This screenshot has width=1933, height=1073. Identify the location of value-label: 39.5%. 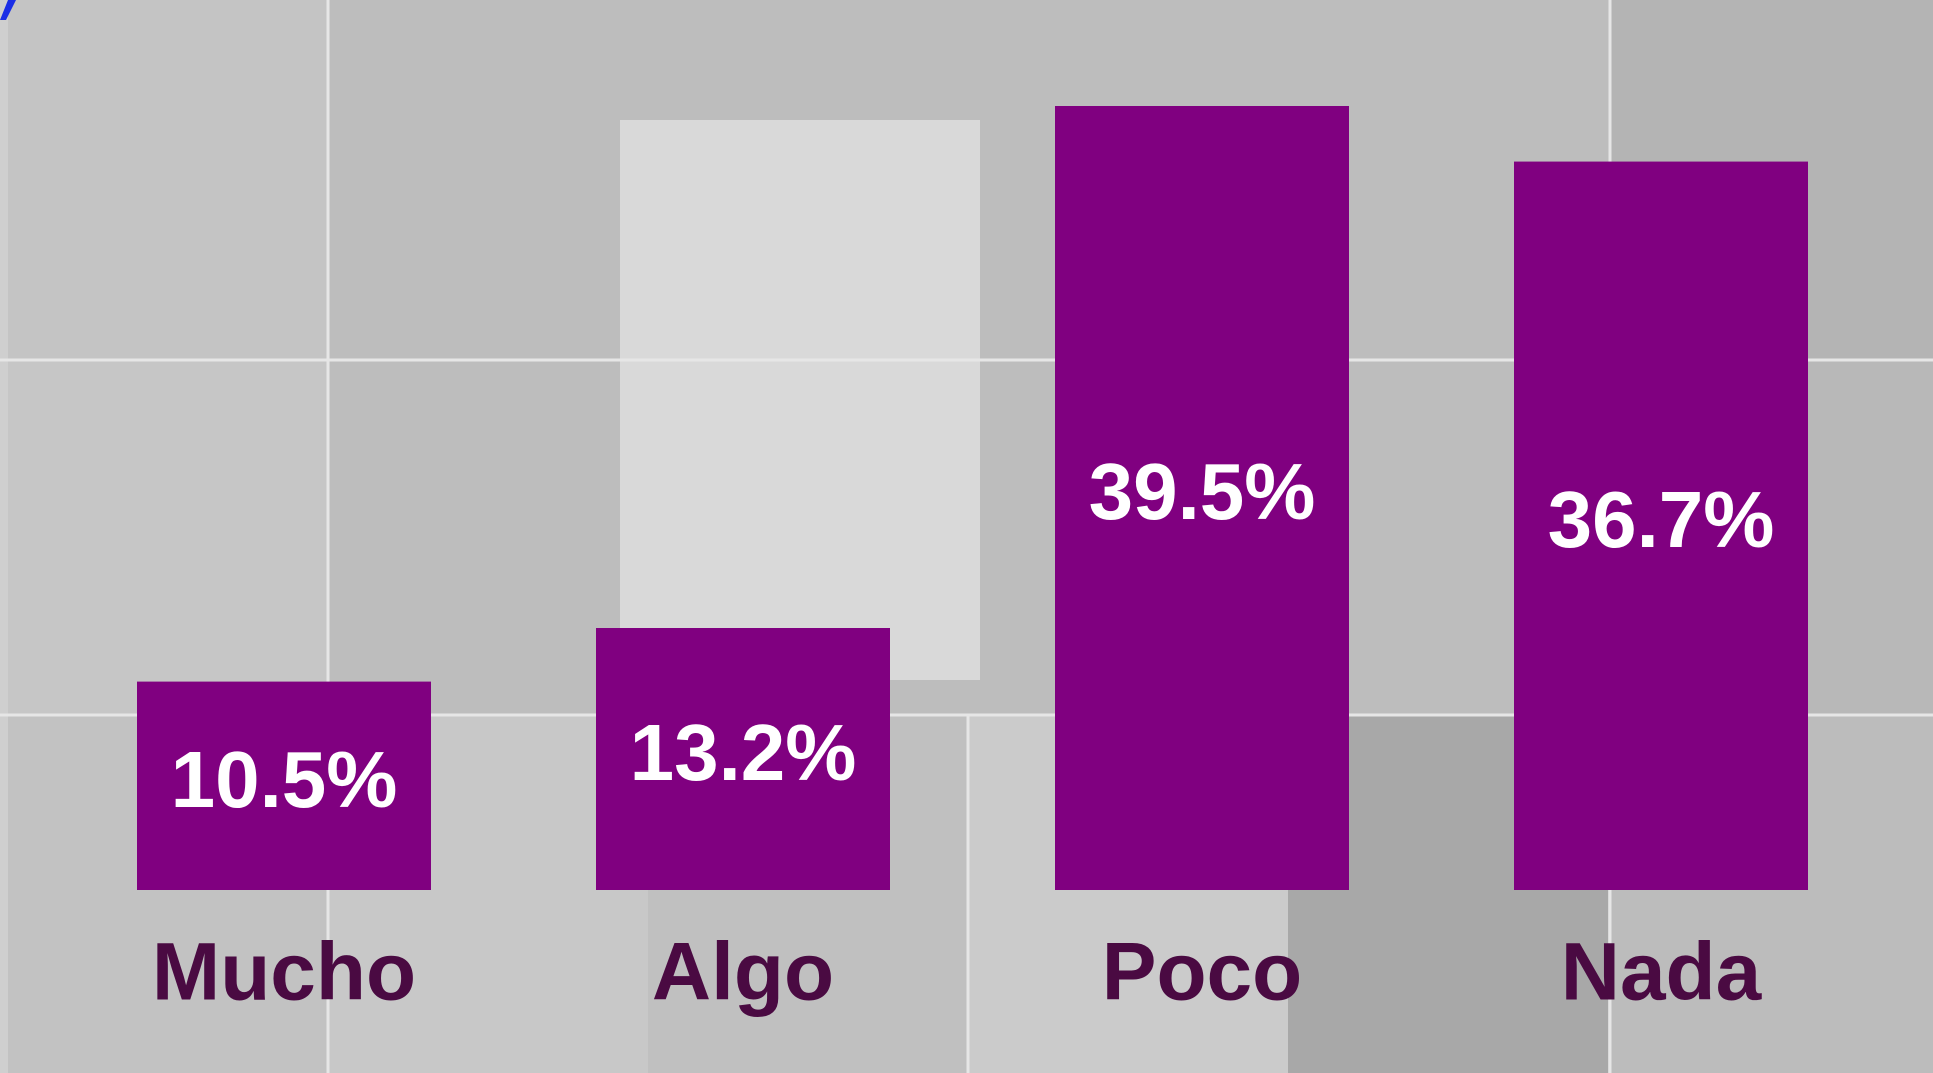
(1202, 491).